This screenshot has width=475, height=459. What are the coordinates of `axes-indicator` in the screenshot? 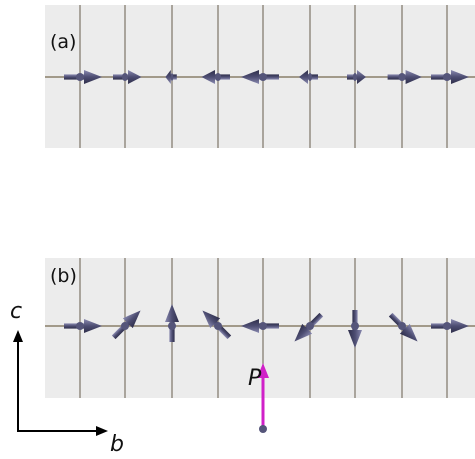 It's located at (60, 383).